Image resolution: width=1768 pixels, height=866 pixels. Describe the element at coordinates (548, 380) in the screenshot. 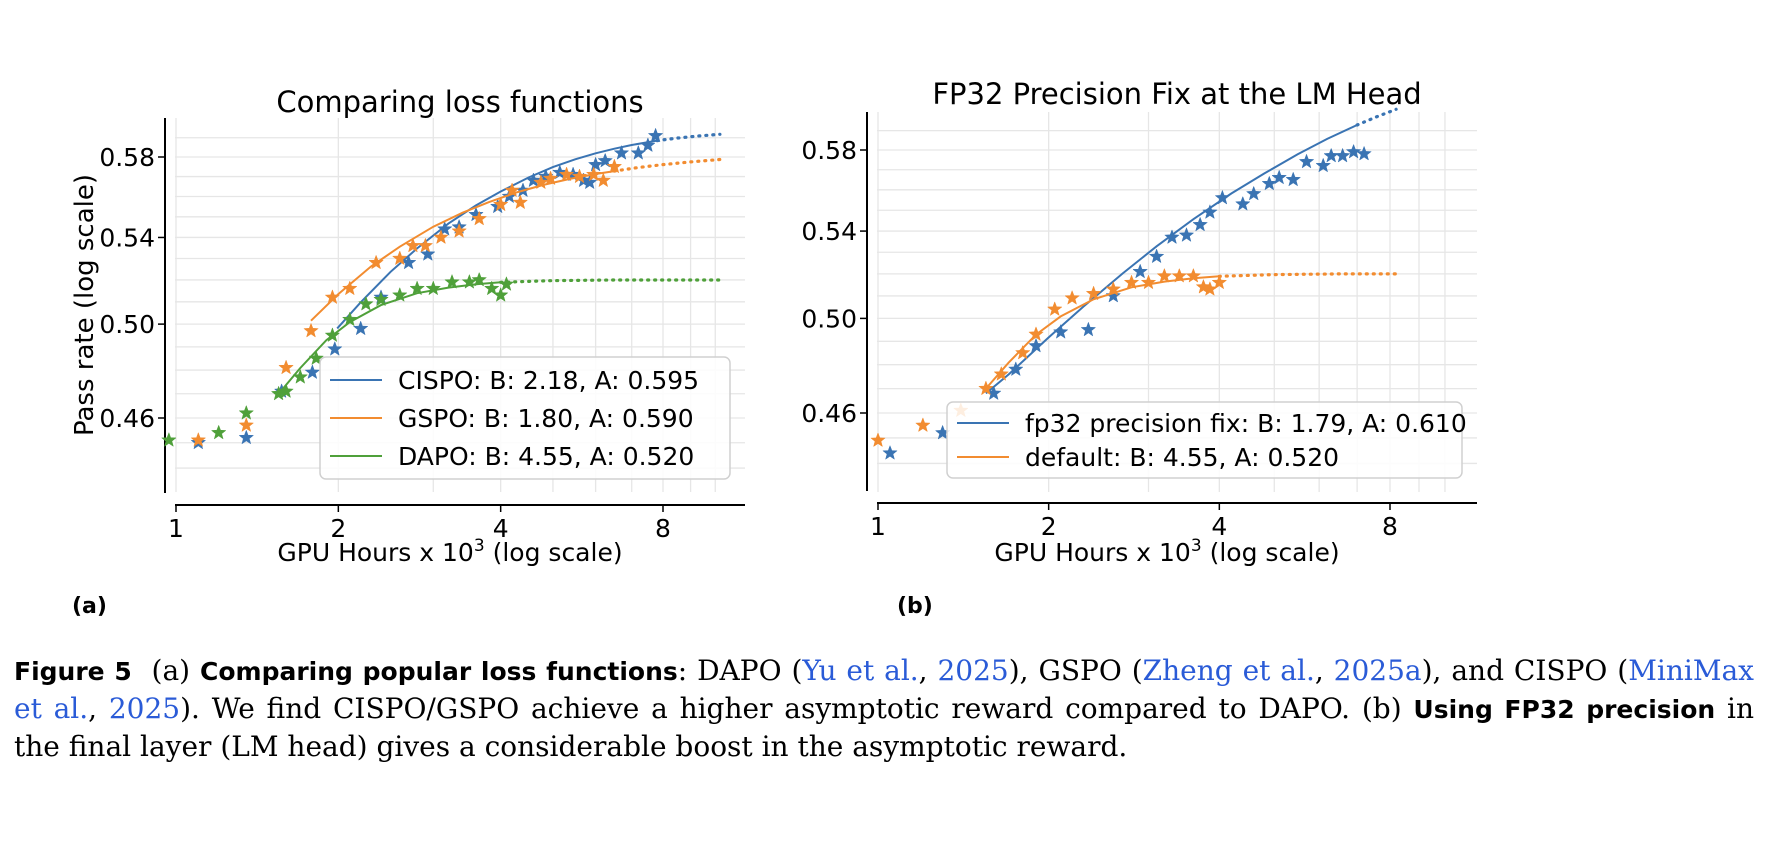

I see `legend-entry: CISPO: B: 2.18, A: 0.595` at that location.